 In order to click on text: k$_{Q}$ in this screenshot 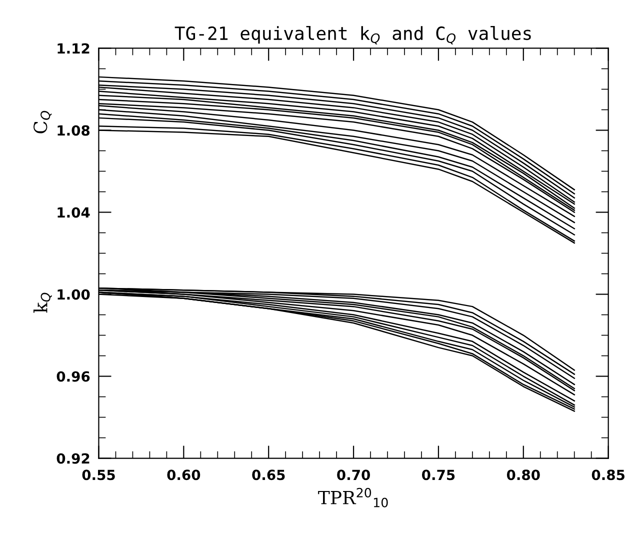, I will do `click(42, 302)`.